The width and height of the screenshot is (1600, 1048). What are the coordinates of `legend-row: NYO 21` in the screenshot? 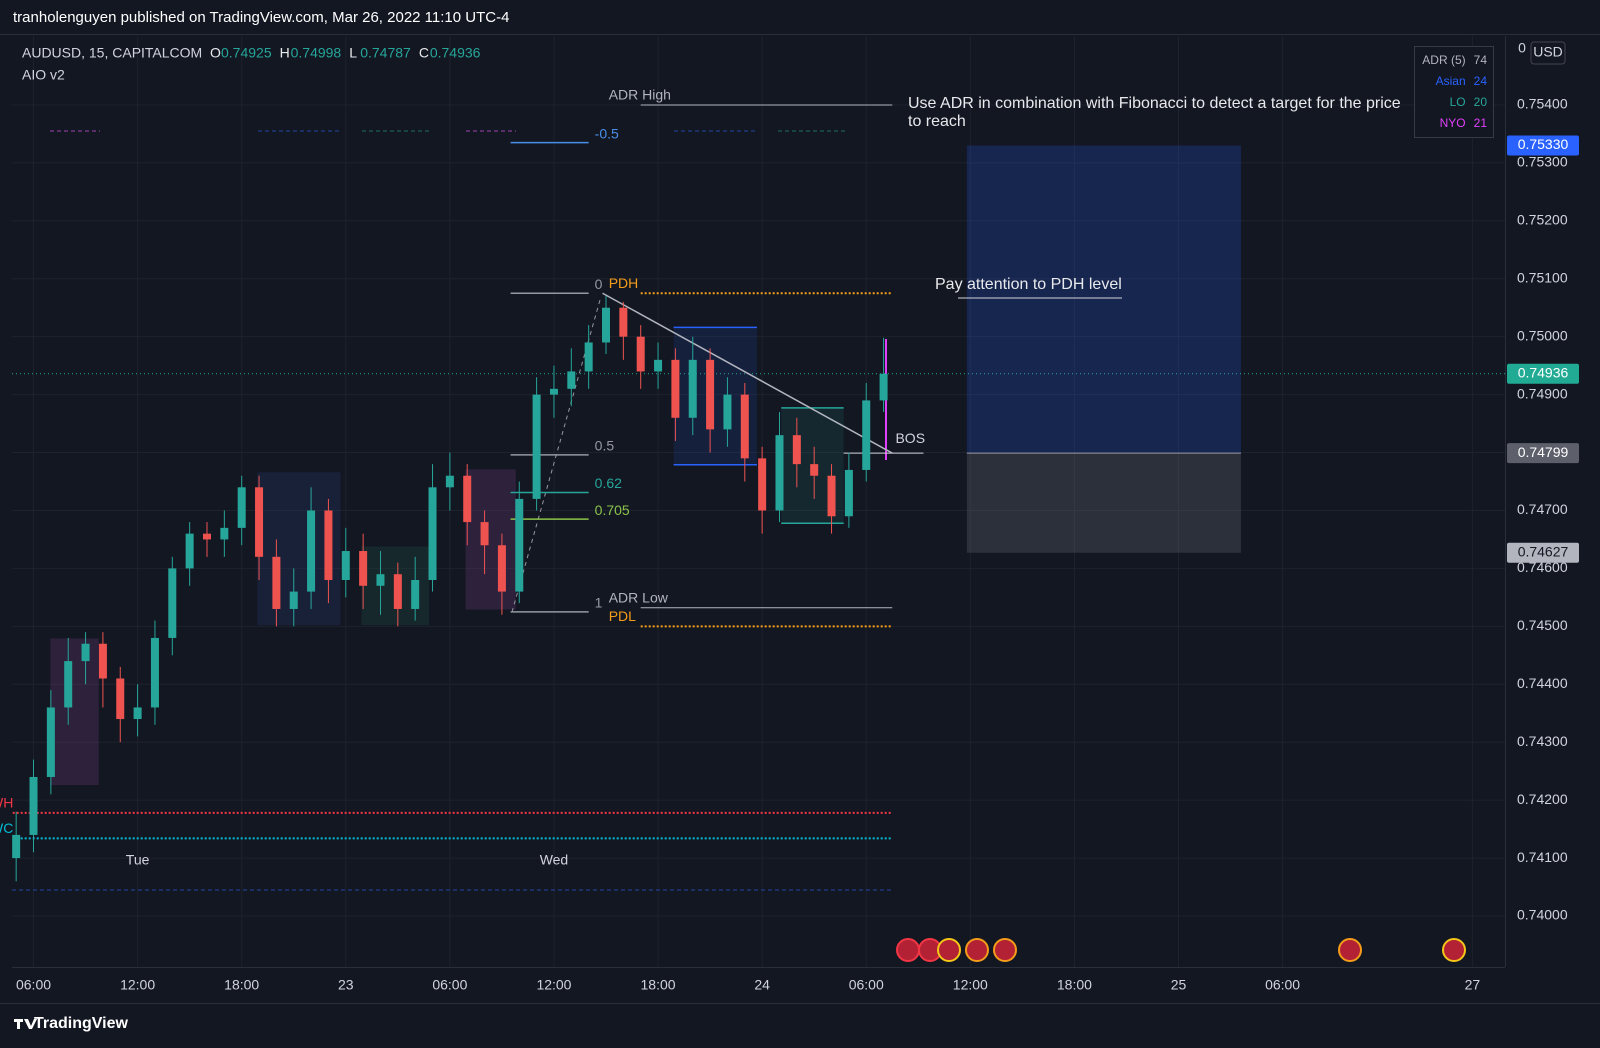 It's located at (1454, 123).